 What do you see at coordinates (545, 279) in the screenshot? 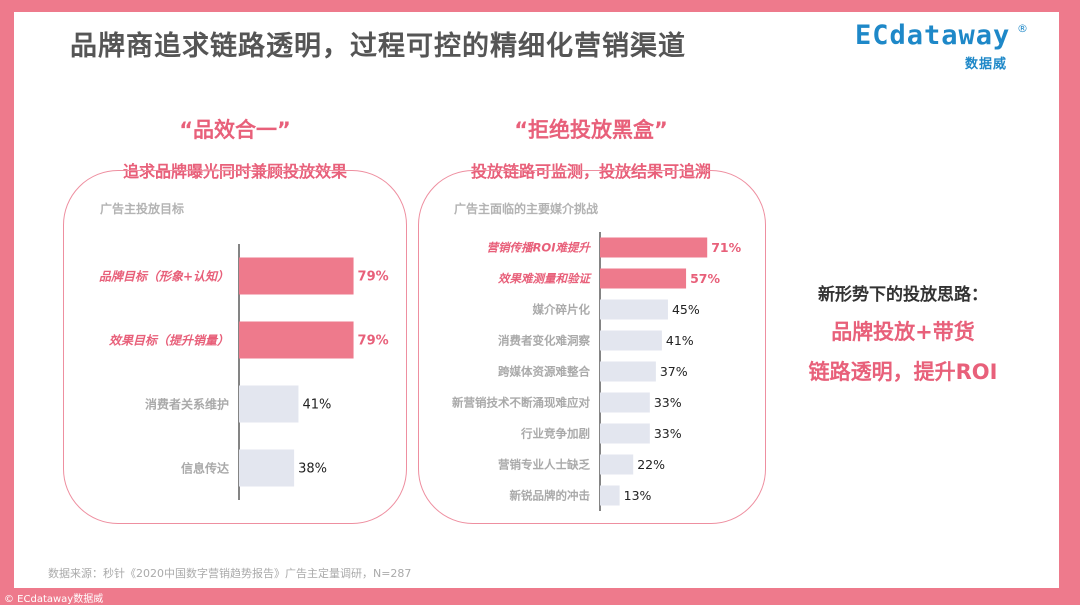
I see `right-category-label-1: 效果难测量和验证` at bounding box center [545, 279].